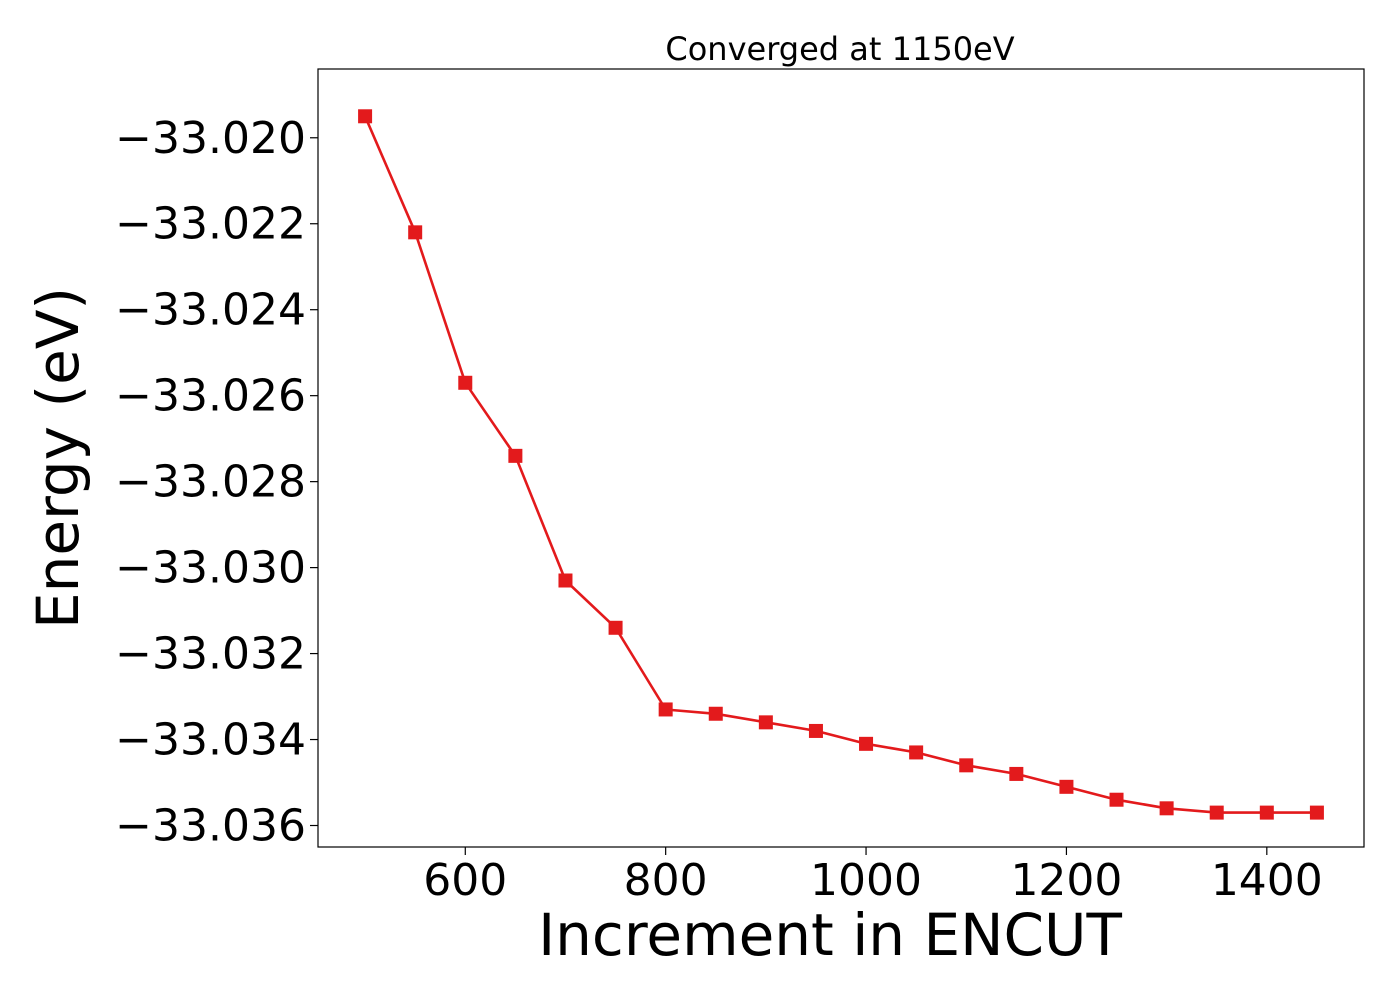 The image size is (1400, 1000). What do you see at coordinates (210, 482) in the screenshot?
I see `y-tick-label: −33.028` at bounding box center [210, 482].